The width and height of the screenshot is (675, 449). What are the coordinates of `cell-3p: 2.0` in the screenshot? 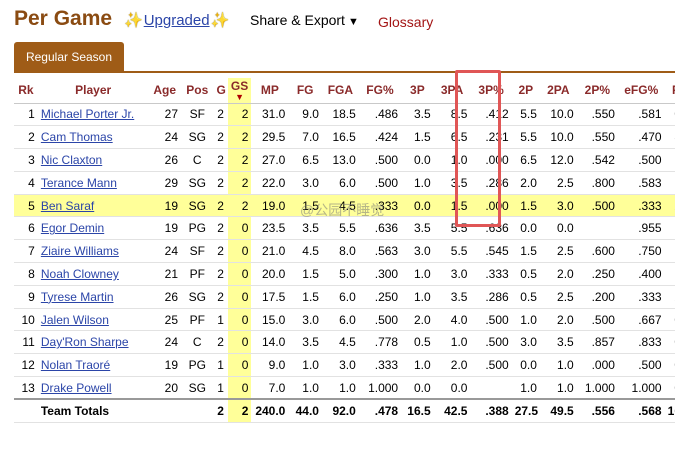 It's located at (417, 320).